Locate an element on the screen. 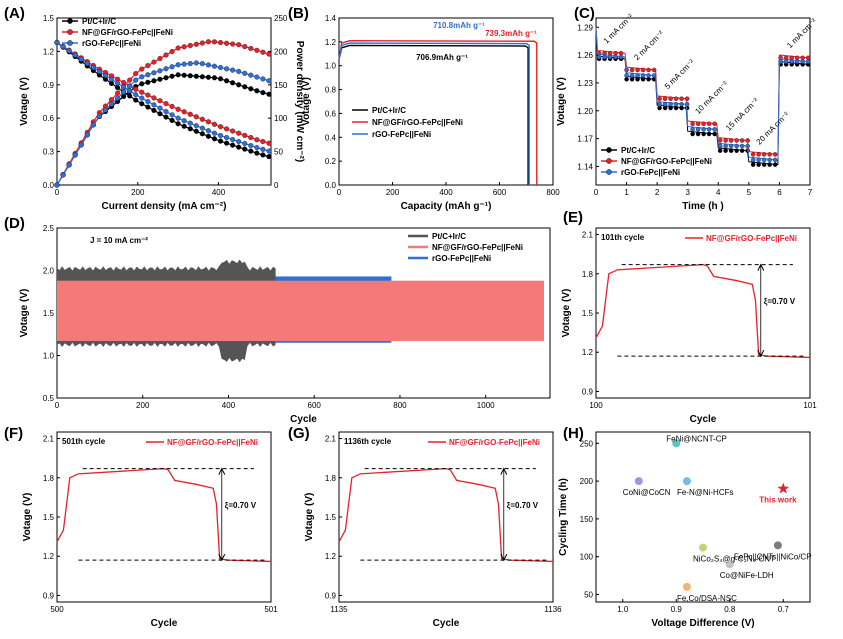 This screenshot has width=843, height=639. cycle-title: 1136th cycle is located at coordinates (368, 441).